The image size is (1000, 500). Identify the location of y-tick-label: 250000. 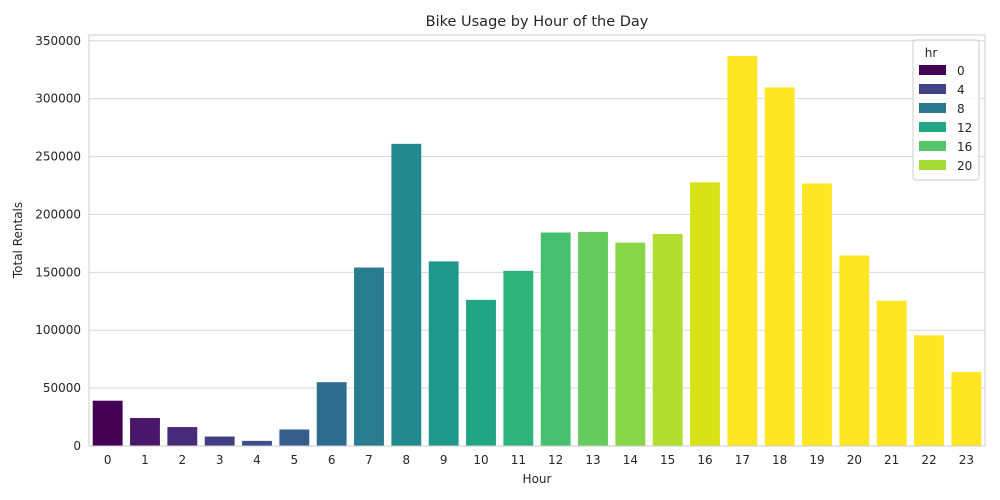
(58, 157).